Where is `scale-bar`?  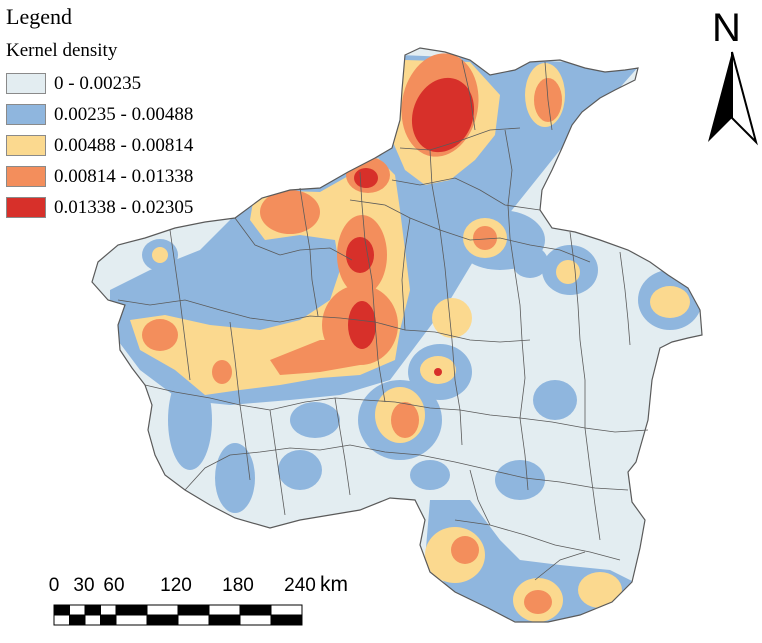
scale-bar is located at coordinates (178, 615).